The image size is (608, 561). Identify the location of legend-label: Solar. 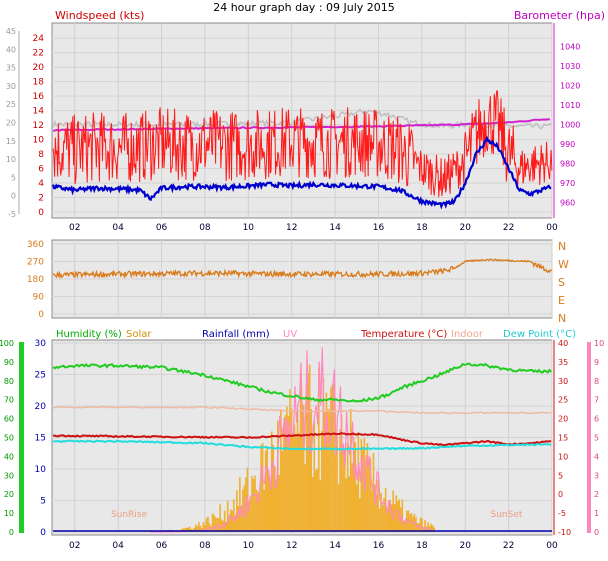
(139, 334).